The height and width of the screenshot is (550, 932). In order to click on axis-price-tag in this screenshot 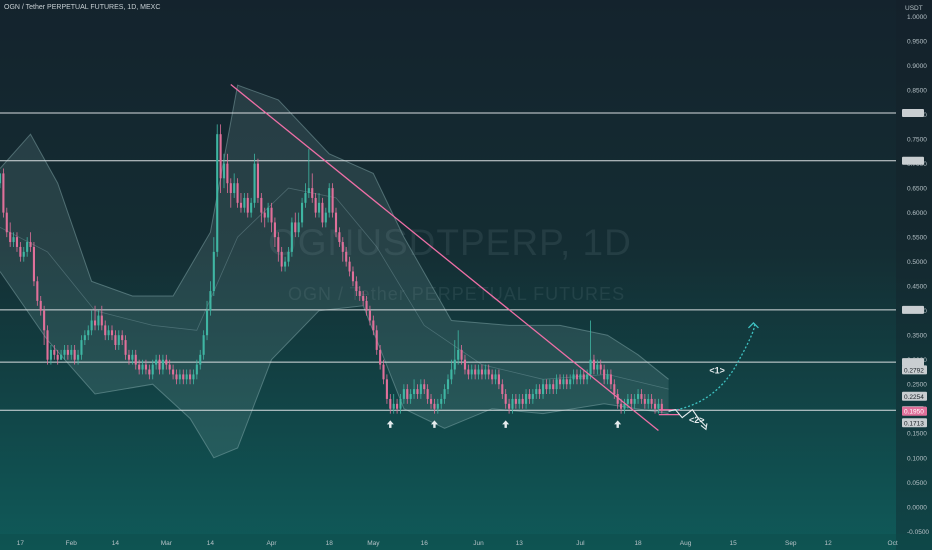, I will do `click(914, 370)`.